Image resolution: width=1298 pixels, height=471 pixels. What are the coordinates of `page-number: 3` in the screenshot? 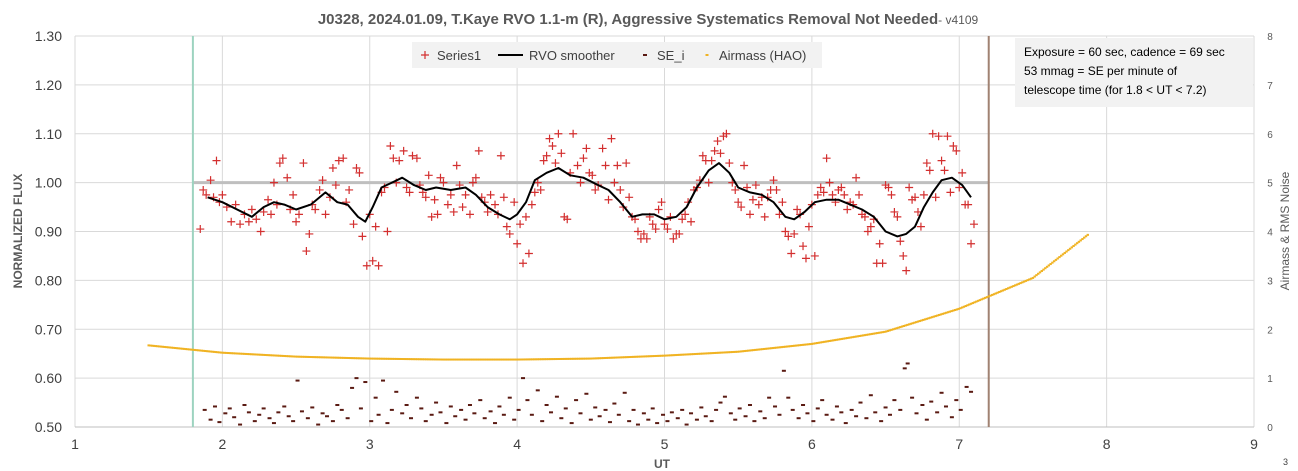 It's located at (1285, 462).